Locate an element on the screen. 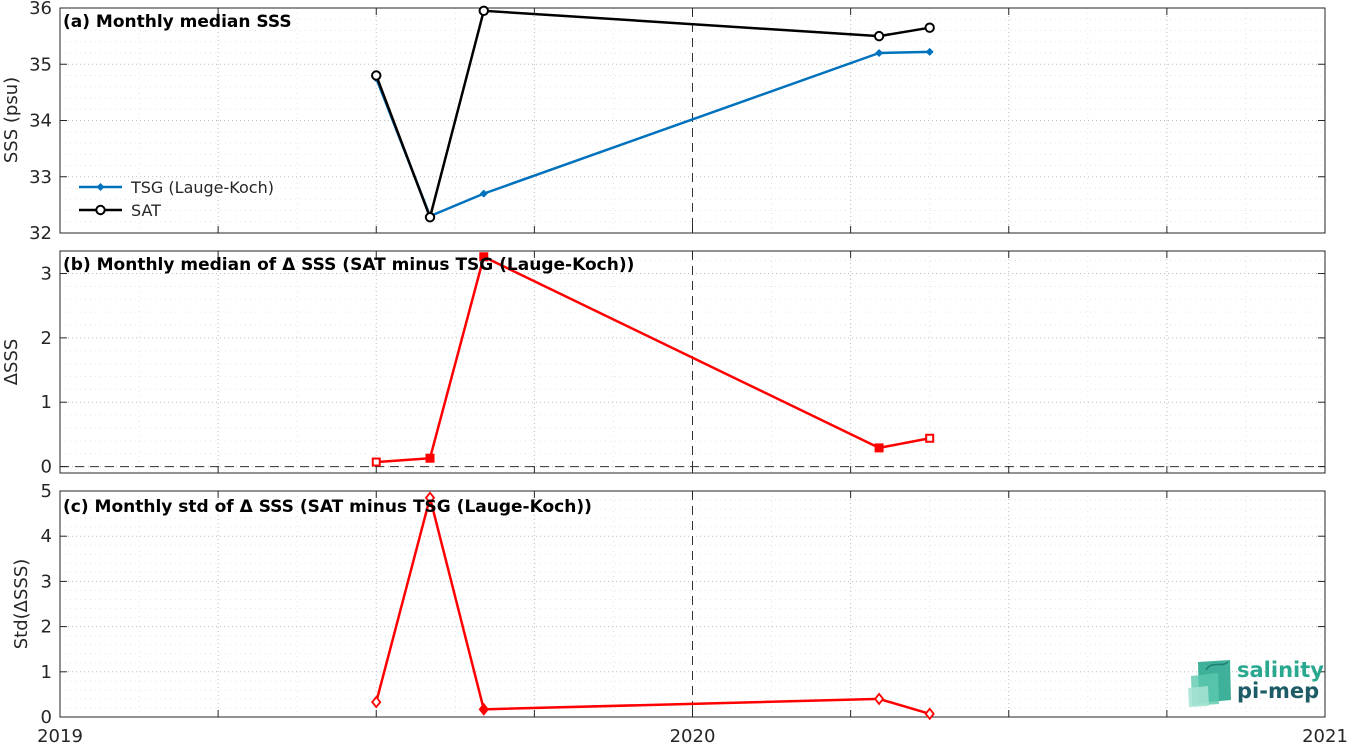  x-tick-label: 2020 is located at coordinates (693, 735).